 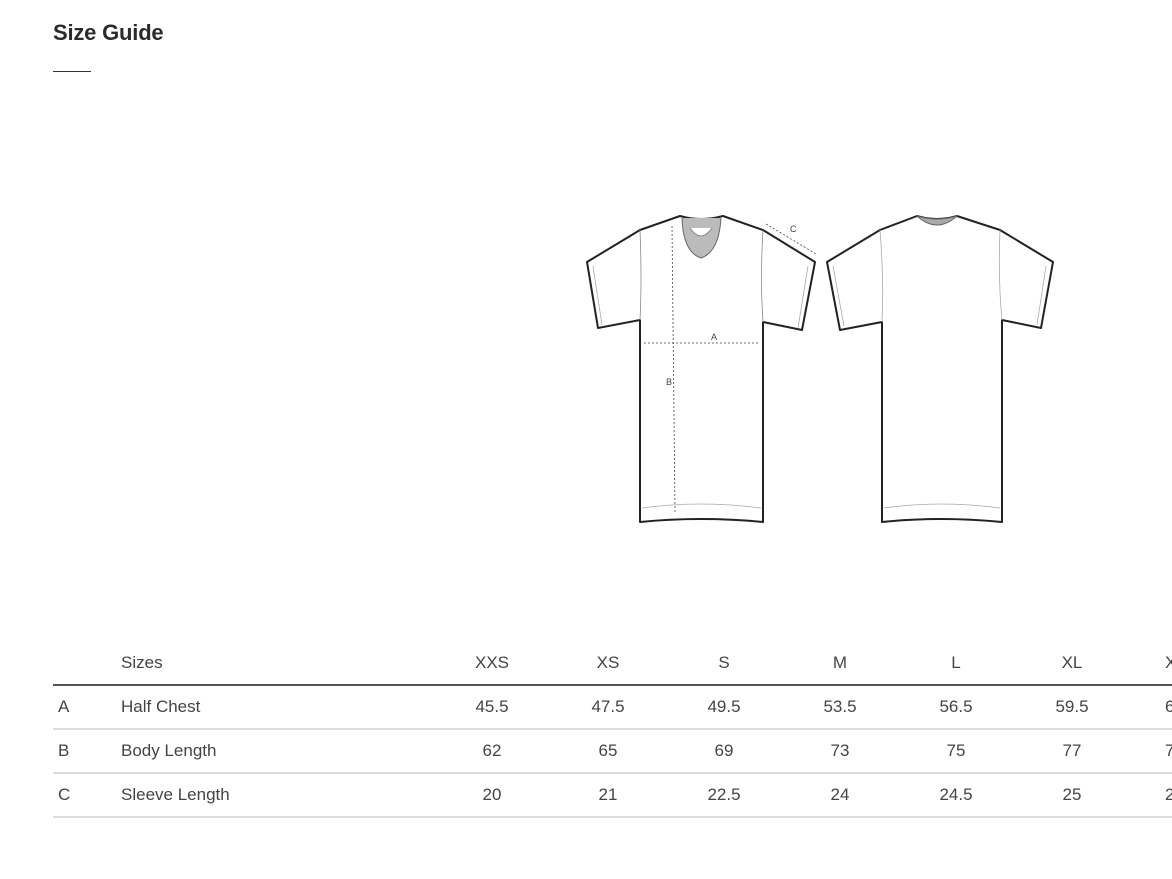 What do you see at coordinates (608, 795) in the screenshot?
I see `cell: 21` at bounding box center [608, 795].